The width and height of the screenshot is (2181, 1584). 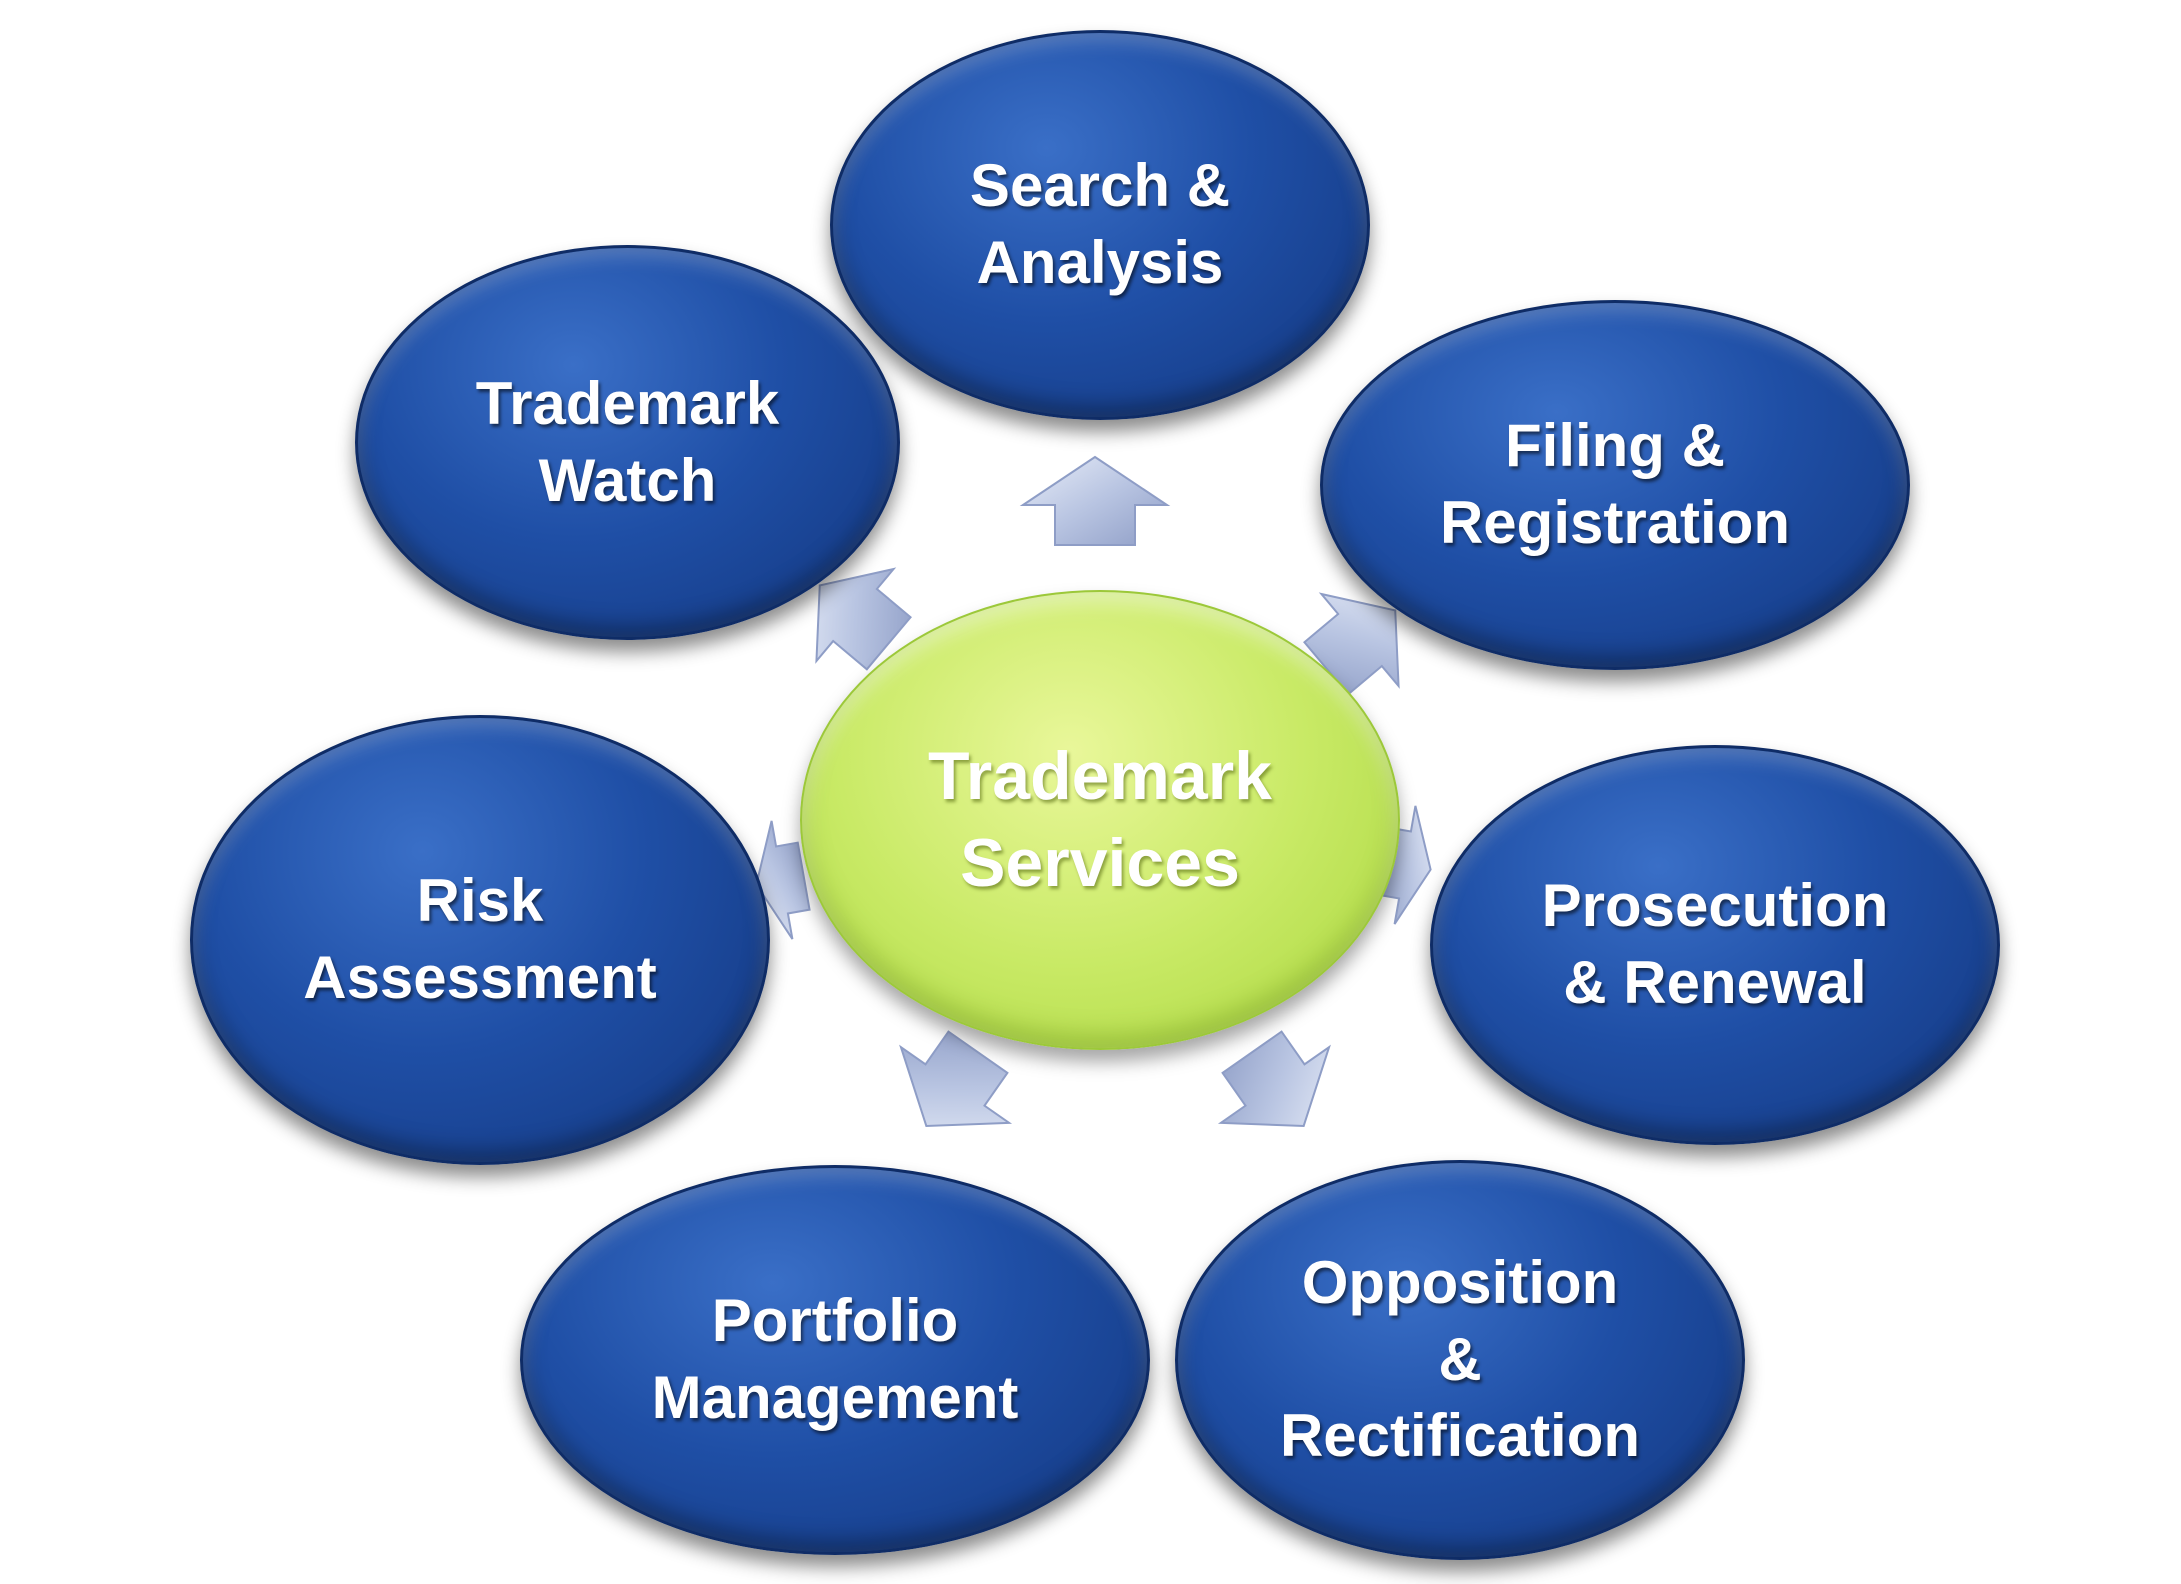 I want to click on node-search-analysis: Search & Analysis, so click(x=1100, y=225).